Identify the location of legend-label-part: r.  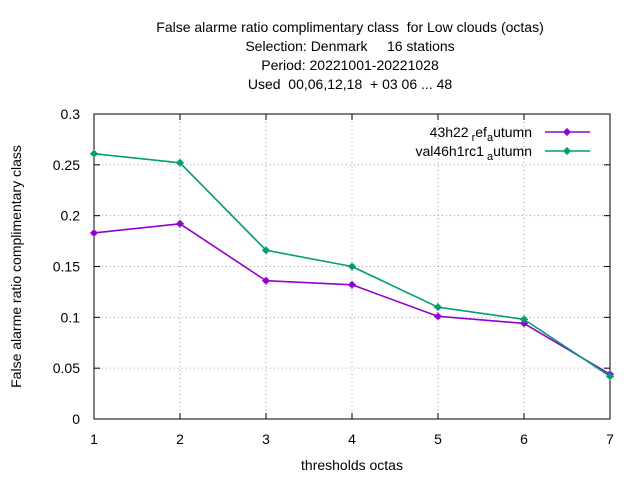
(474, 138).